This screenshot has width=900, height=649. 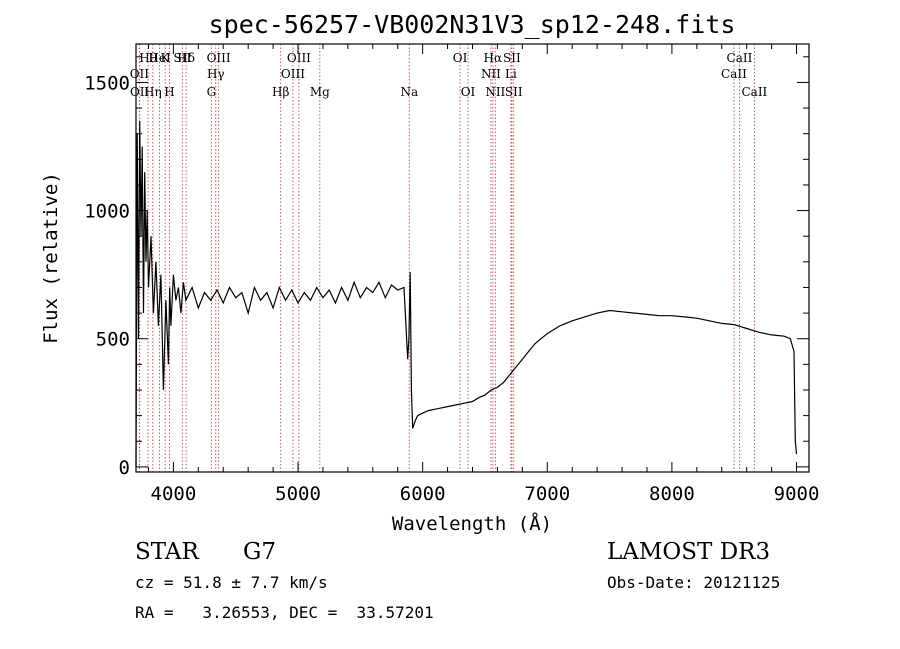 What do you see at coordinates (148, 58) in the screenshot?
I see `spectral-line-label: Hθ` at bounding box center [148, 58].